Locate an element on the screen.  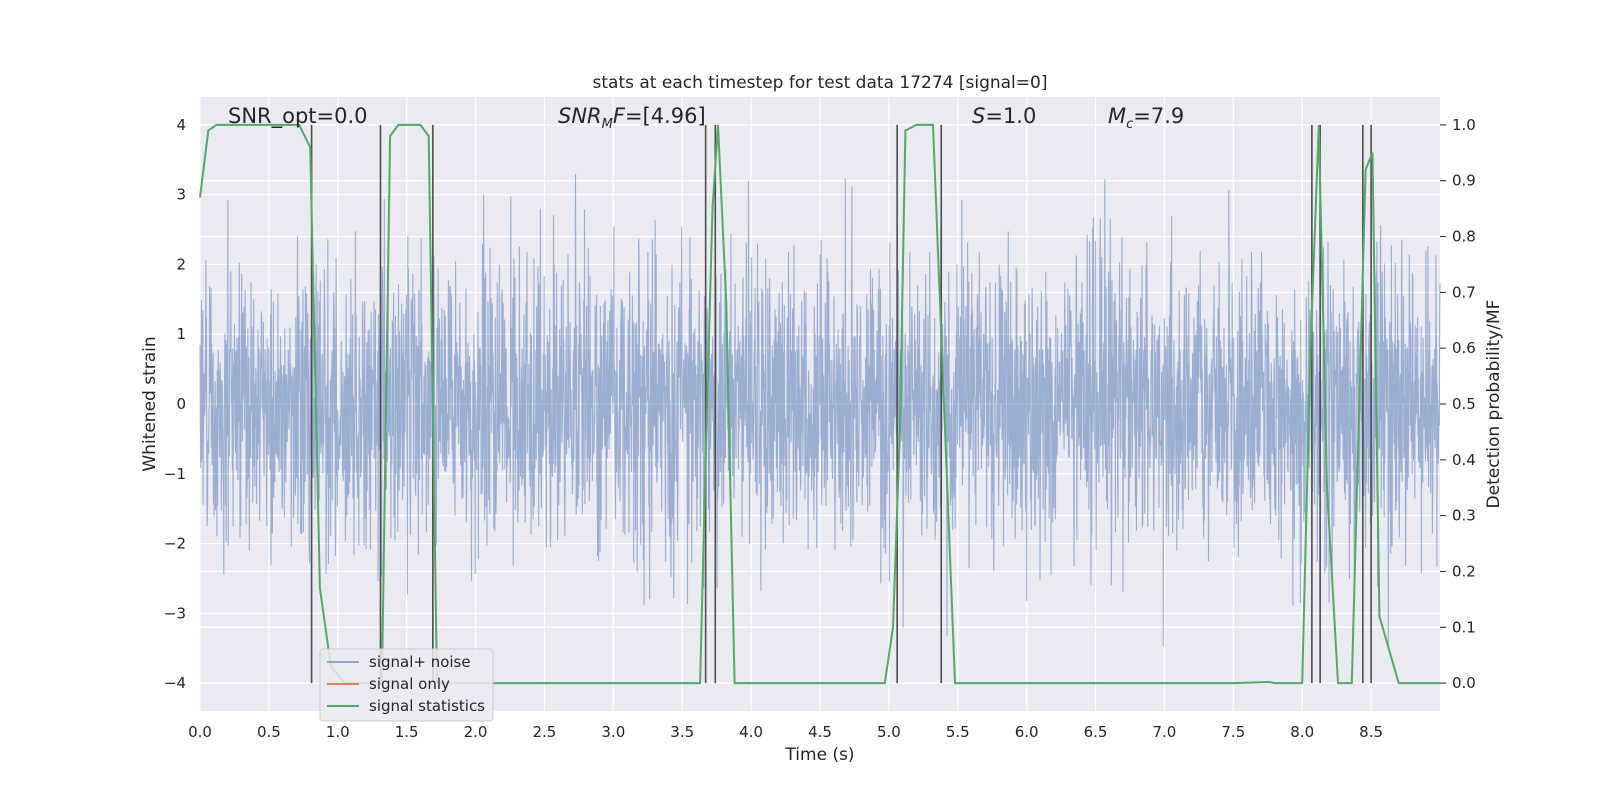
y-tick-label-2: 2 is located at coordinates (181, 264).